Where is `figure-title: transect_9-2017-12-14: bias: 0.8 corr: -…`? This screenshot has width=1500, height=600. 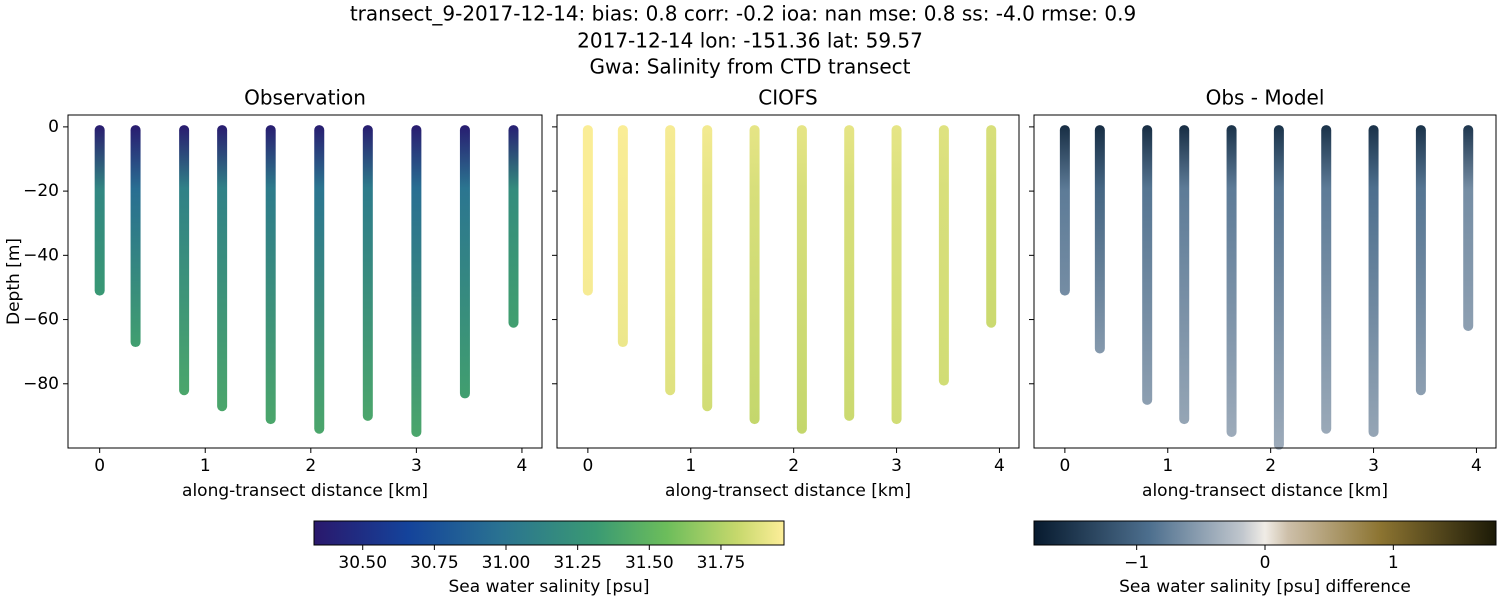
figure-title: transect_9-2017-12-14: bias: 0.8 corr: -… is located at coordinates (743, 14).